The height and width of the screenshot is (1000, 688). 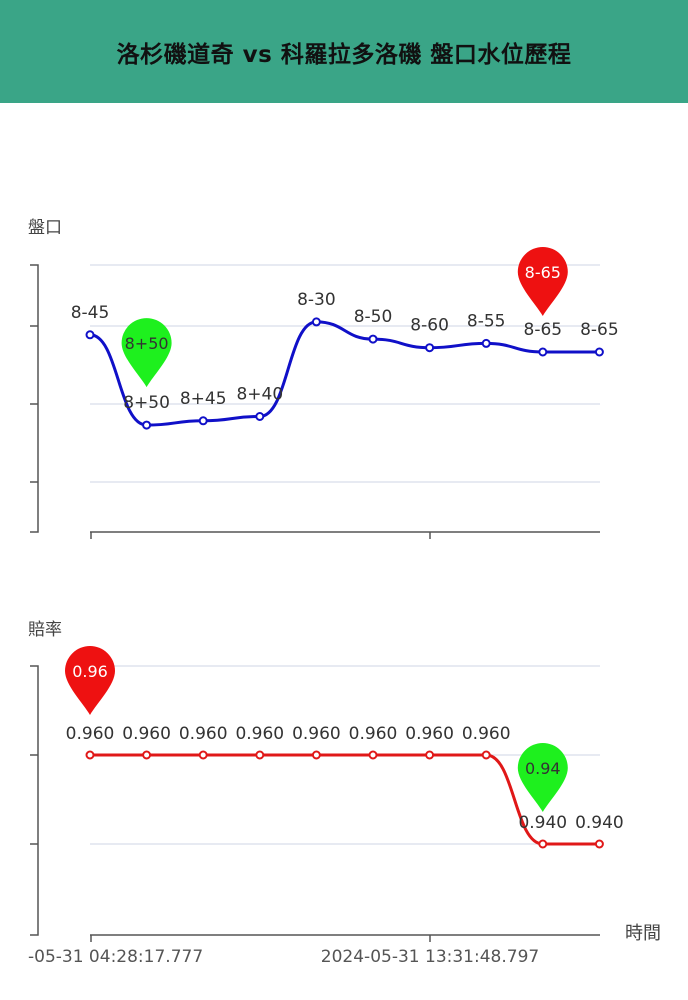 What do you see at coordinates (316, 300) in the screenshot?
I see `data-label-0-4: 8-30` at bounding box center [316, 300].